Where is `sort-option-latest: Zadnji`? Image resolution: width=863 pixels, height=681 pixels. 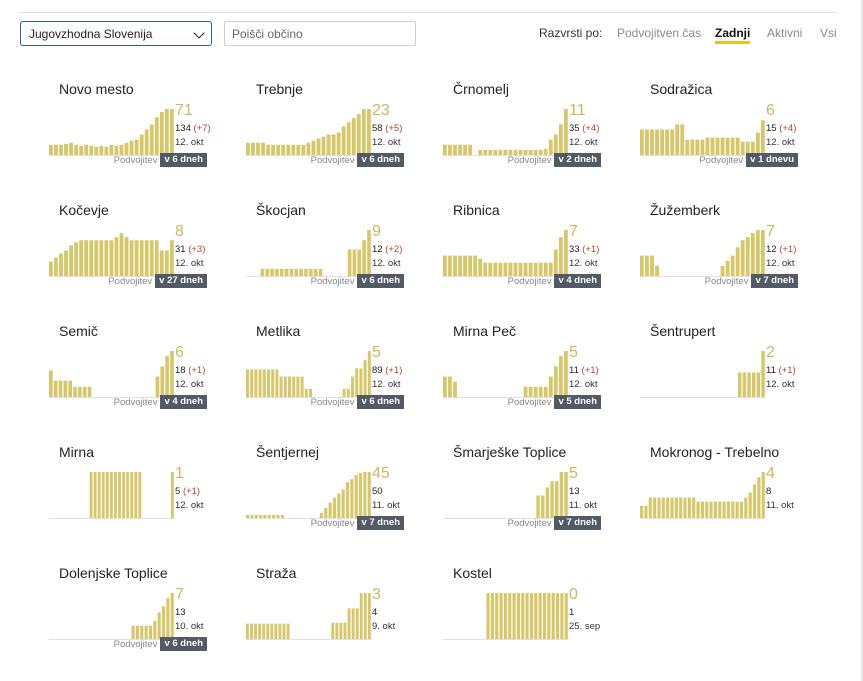
sort-option-latest: Zadnji is located at coordinates (733, 35).